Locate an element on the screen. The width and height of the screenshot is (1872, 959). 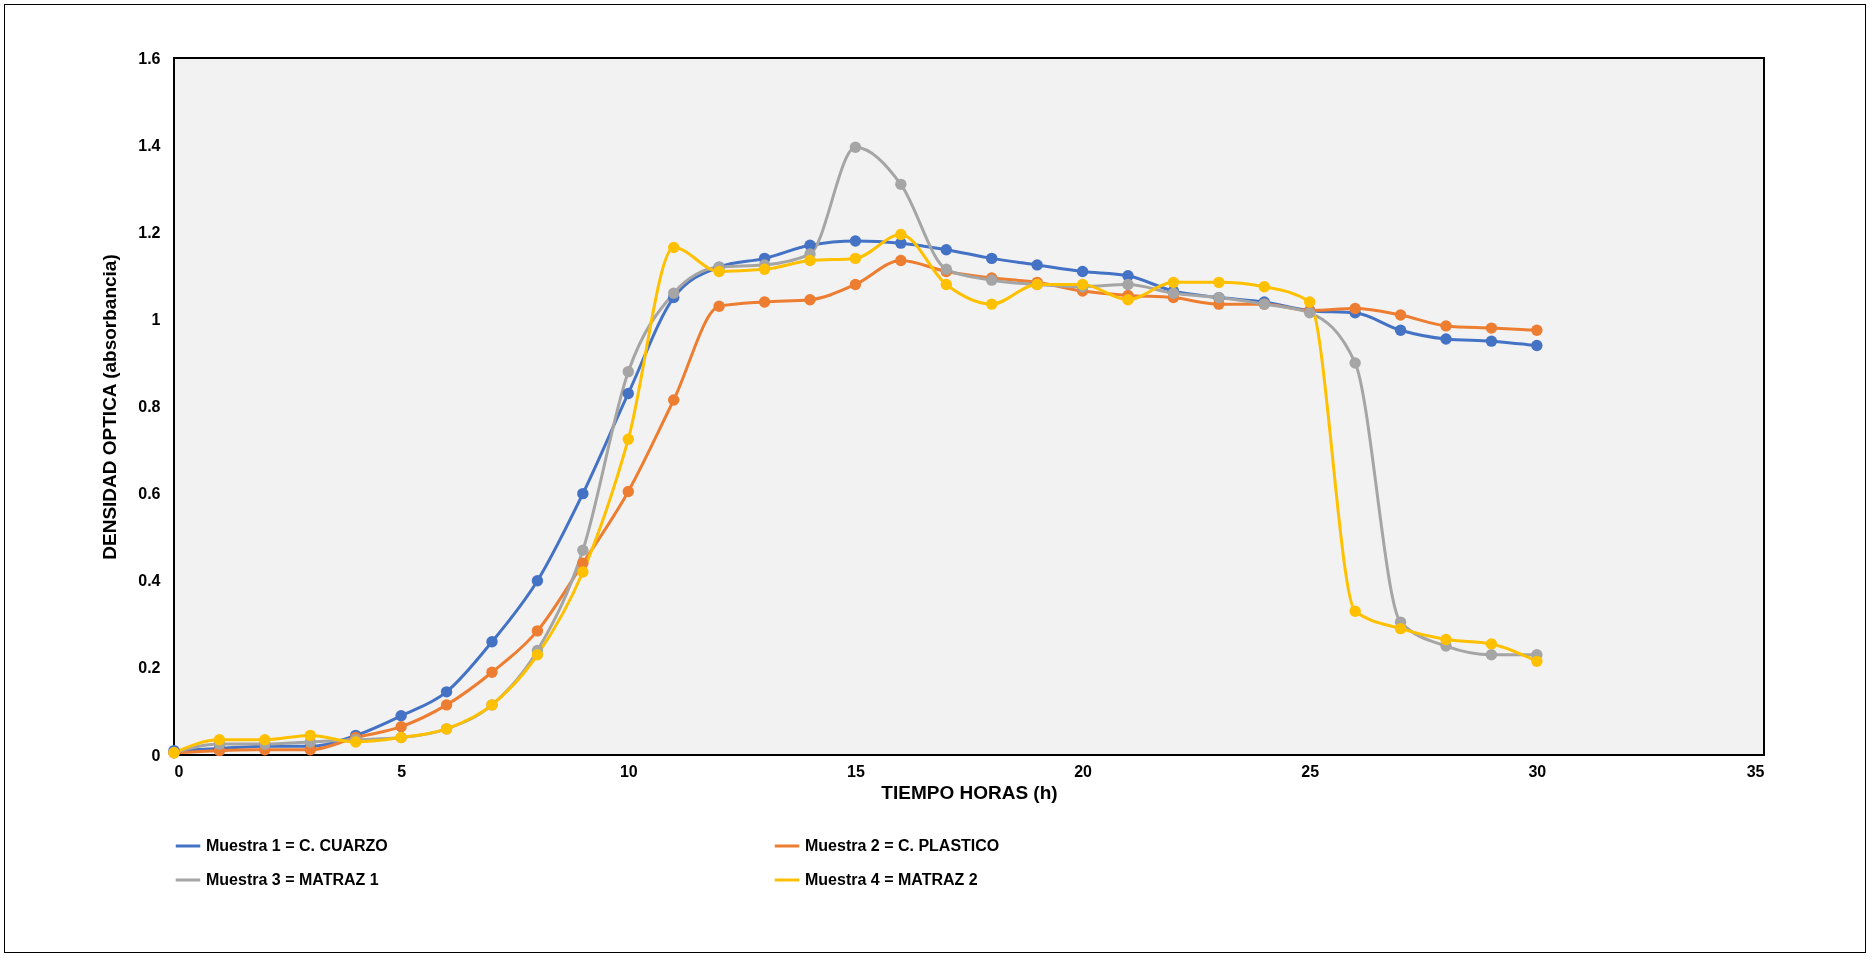
y-tick-label: 1 is located at coordinates (156, 319).